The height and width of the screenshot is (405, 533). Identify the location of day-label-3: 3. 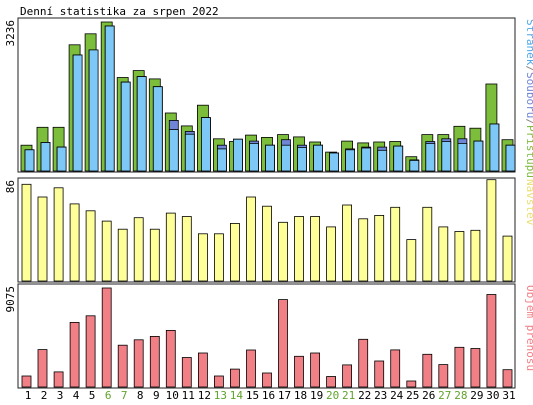
(60, 395).